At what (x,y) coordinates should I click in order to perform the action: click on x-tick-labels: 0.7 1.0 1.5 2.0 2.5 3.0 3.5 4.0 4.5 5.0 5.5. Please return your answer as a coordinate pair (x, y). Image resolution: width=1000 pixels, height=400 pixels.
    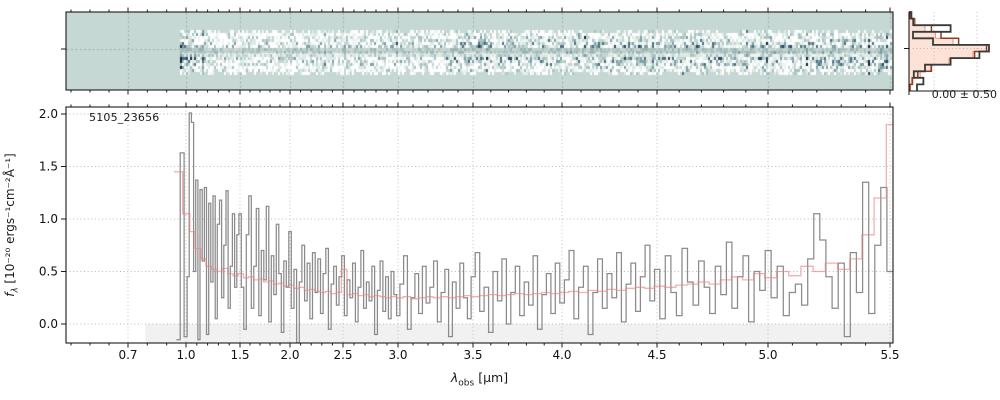
    Looking at the image, I should click on (508, 355).